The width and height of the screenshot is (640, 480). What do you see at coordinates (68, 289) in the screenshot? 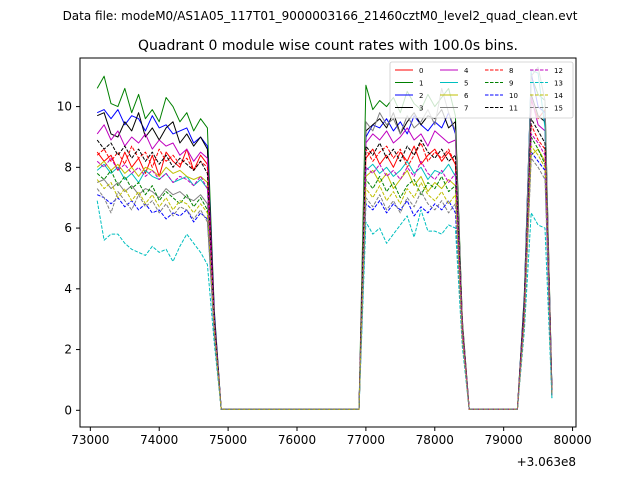
I see `y-tick-label: 4` at bounding box center [68, 289].